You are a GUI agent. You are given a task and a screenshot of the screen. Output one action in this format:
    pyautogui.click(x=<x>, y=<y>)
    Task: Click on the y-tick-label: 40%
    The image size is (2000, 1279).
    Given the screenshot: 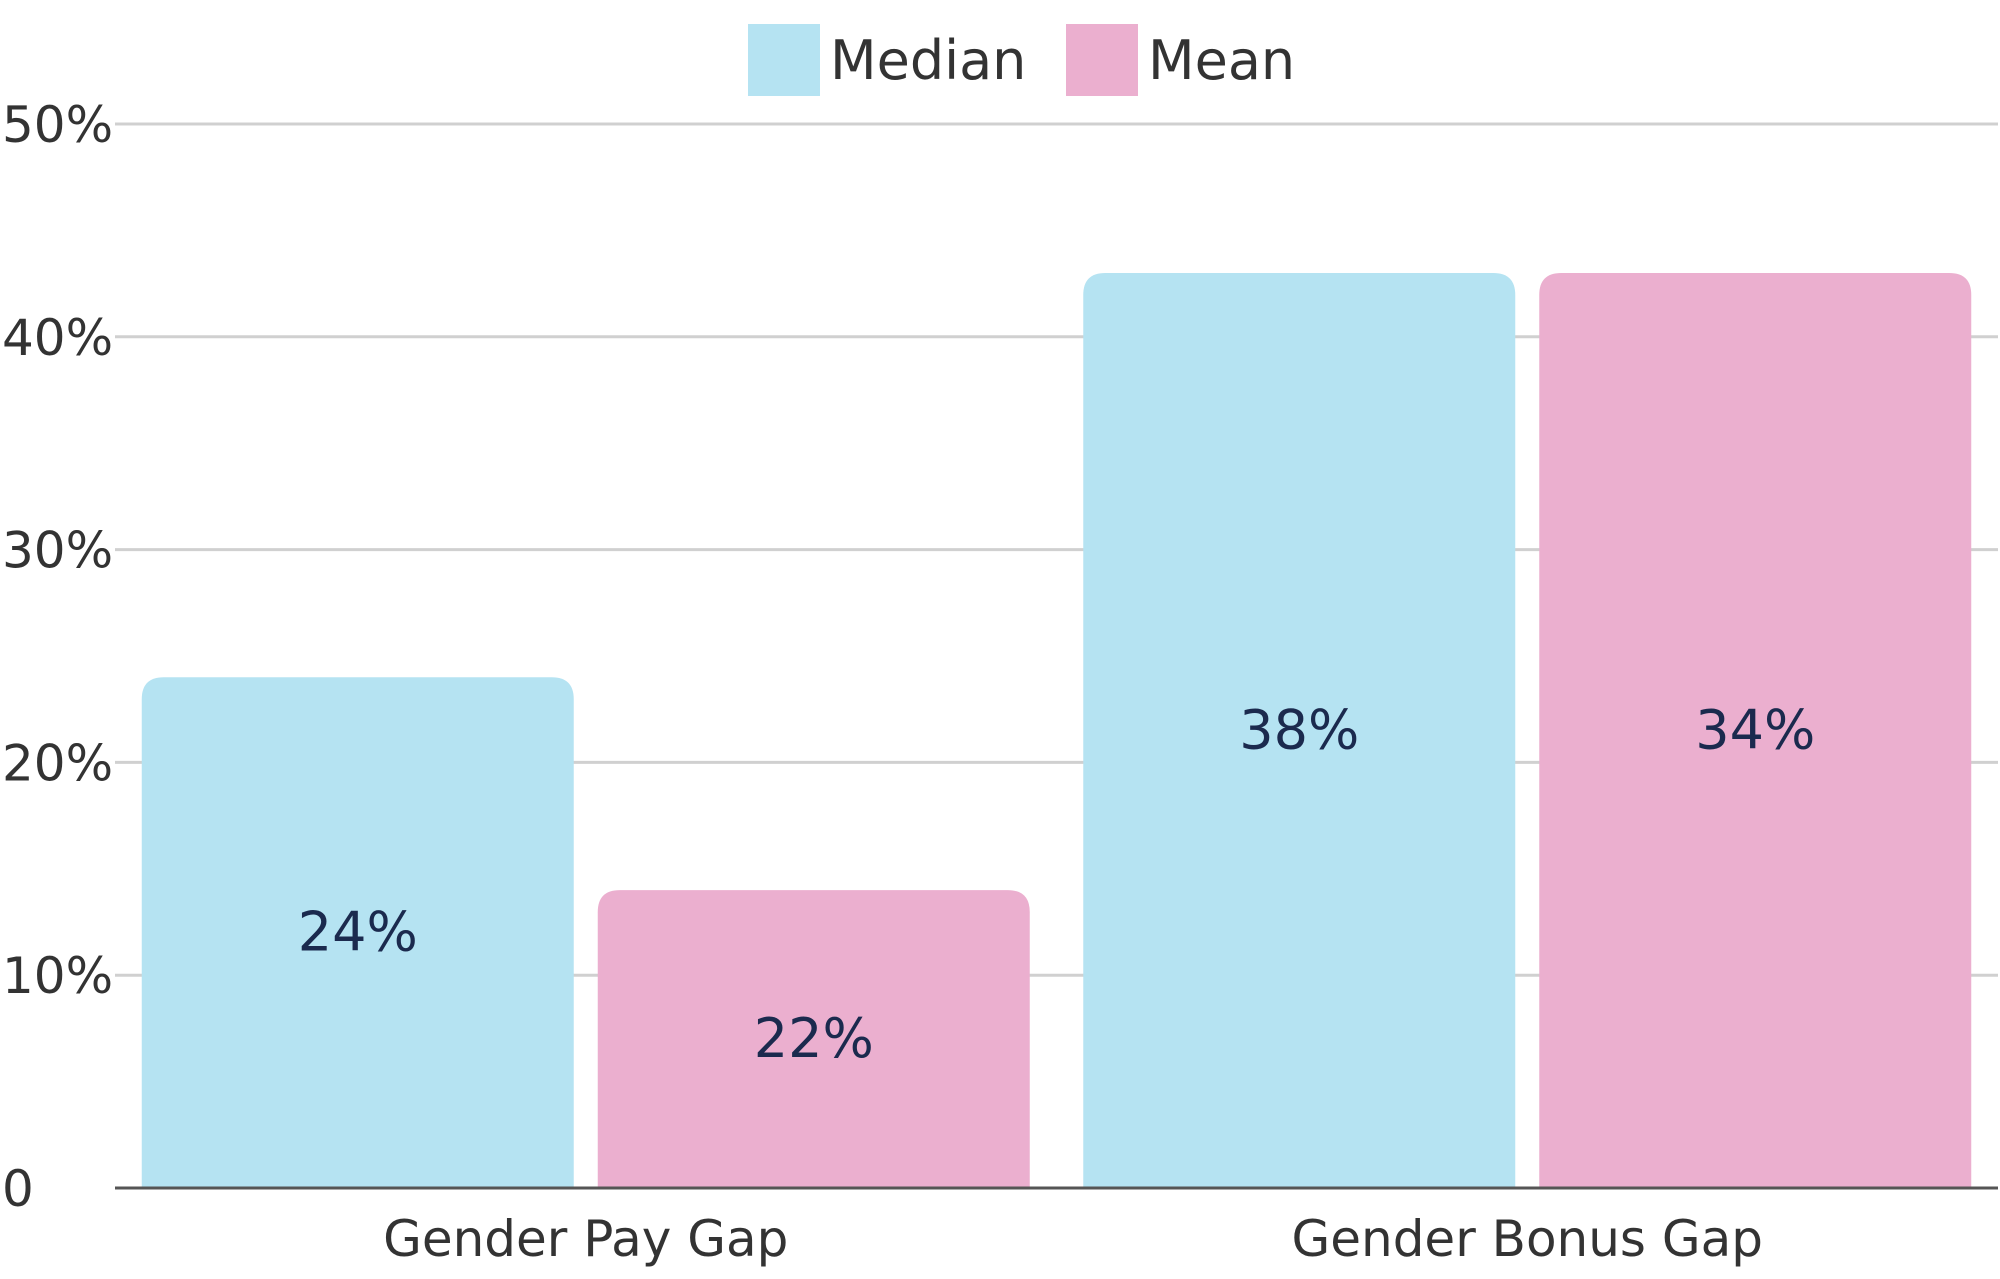 What is the action you would take?
    pyautogui.click(x=57, y=338)
    